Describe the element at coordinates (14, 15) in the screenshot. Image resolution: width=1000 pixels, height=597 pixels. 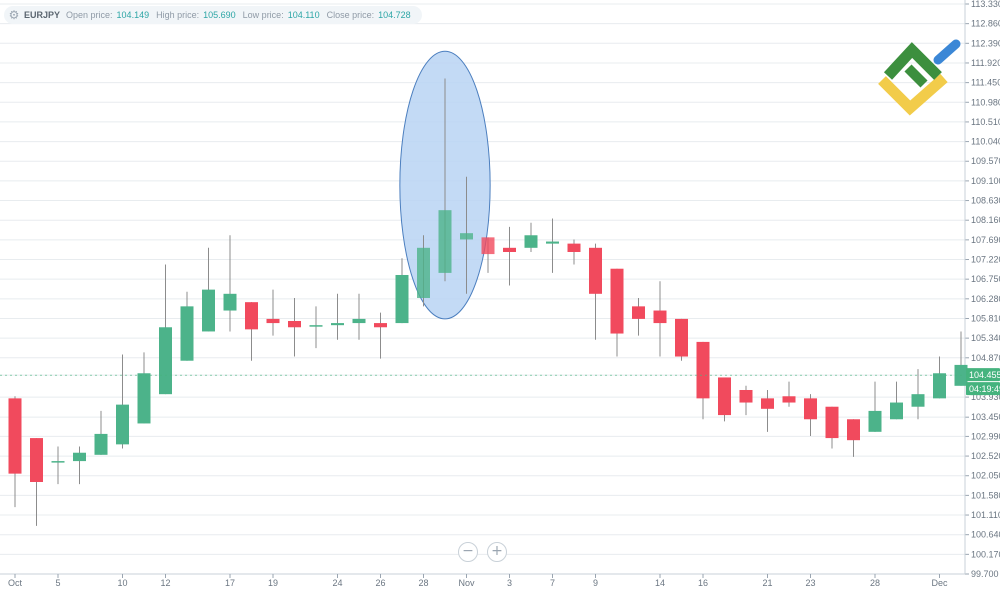
I see `settings-gear-icon: ⚙` at that location.